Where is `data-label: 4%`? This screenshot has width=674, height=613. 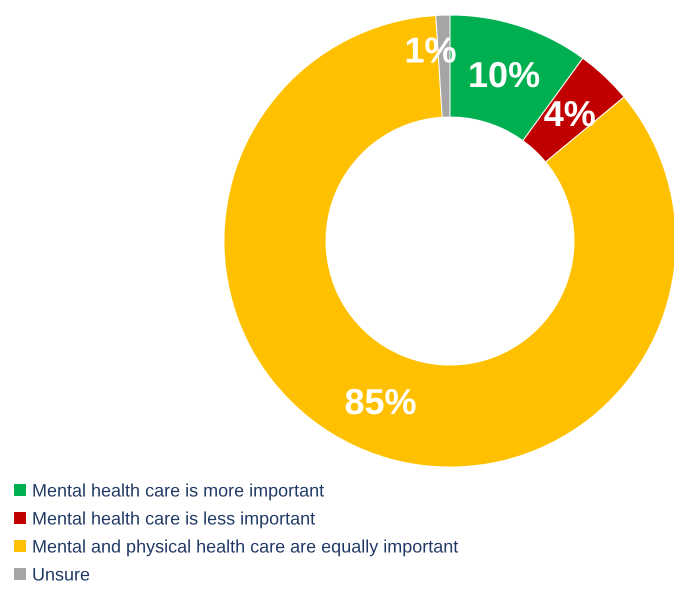 data-label: 4% is located at coordinates (570, 113).